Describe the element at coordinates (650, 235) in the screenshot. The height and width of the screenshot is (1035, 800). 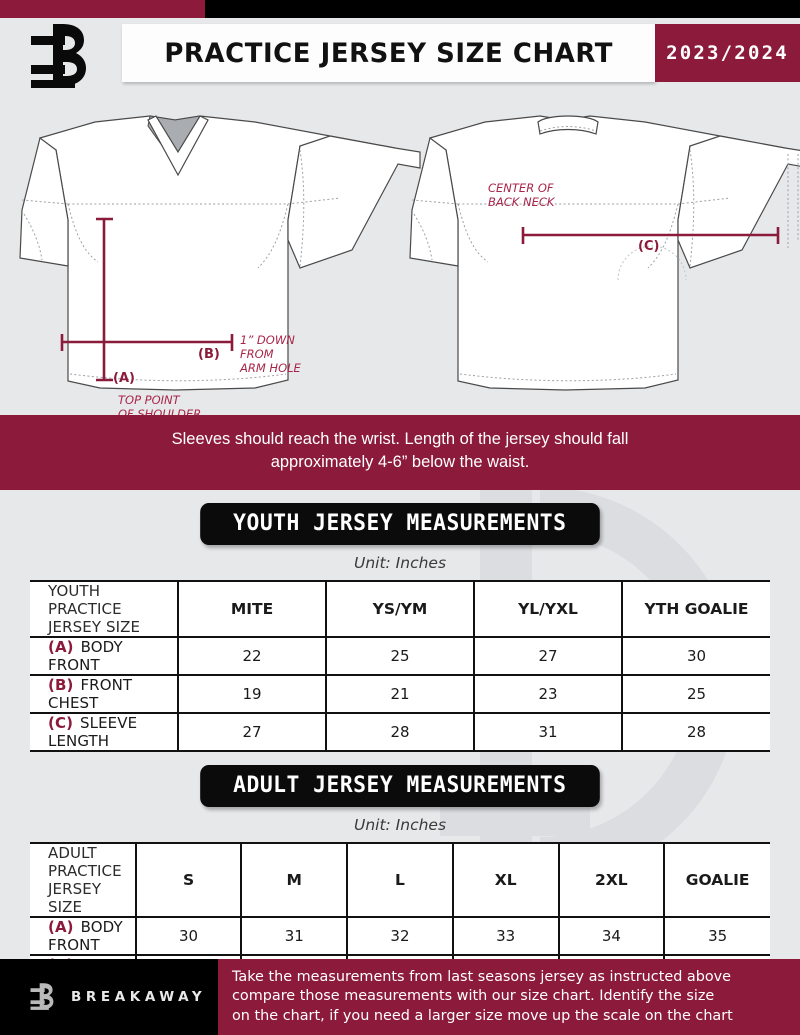
I see `measure-line-c` at that location.